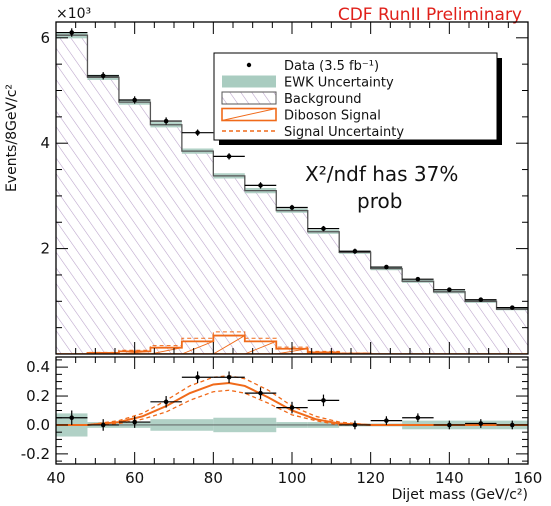 This screenshot has width=551, height=506. I want to click on legend-label: Diboson Signal, so click(332, 116).